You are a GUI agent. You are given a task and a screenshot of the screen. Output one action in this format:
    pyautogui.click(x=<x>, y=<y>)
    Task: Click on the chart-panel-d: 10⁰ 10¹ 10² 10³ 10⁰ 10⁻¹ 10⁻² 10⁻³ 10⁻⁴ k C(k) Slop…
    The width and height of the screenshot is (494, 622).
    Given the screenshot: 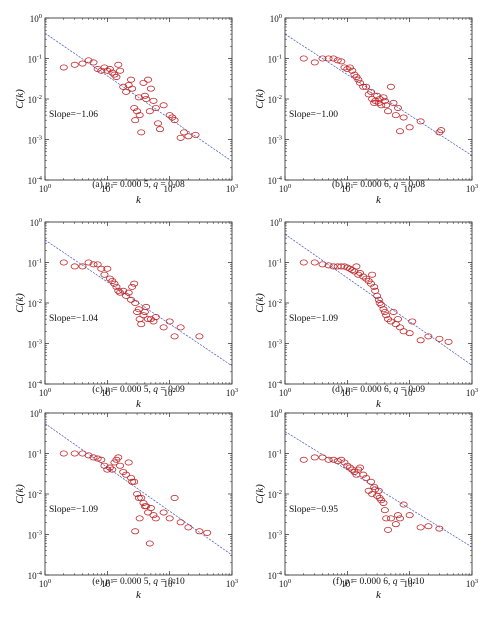 What is the action you would take?
    pyautogui.click(x=366, y=313)
    